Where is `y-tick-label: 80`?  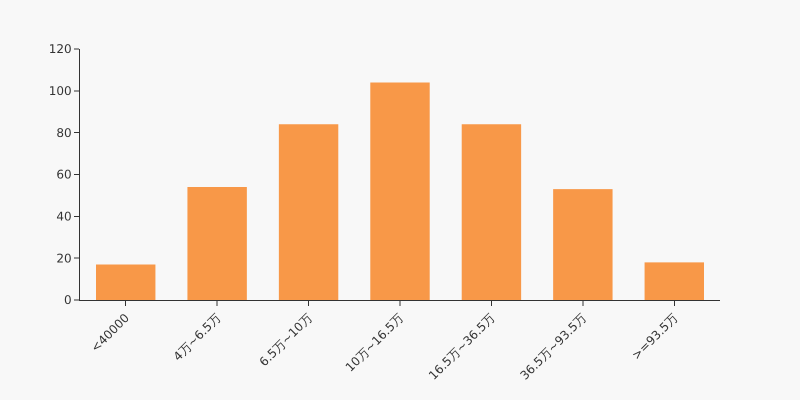 y-tick-label: 80 is located at coordinates (64, 133).